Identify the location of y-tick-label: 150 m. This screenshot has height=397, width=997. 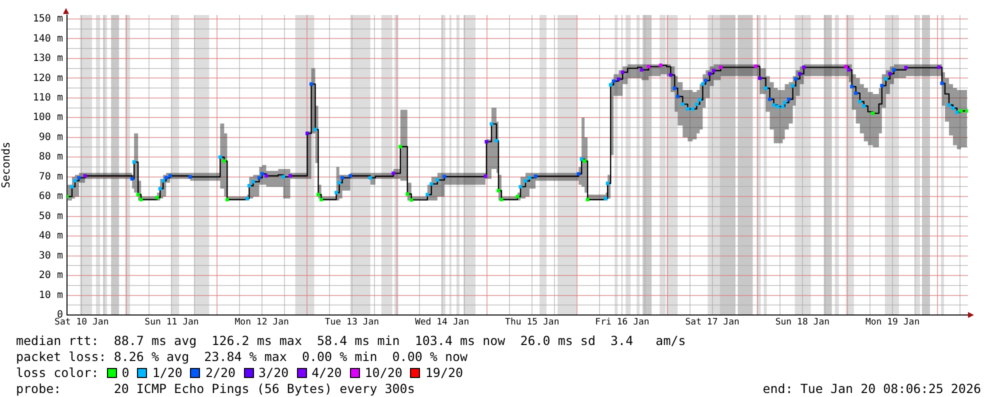
(47, 19).